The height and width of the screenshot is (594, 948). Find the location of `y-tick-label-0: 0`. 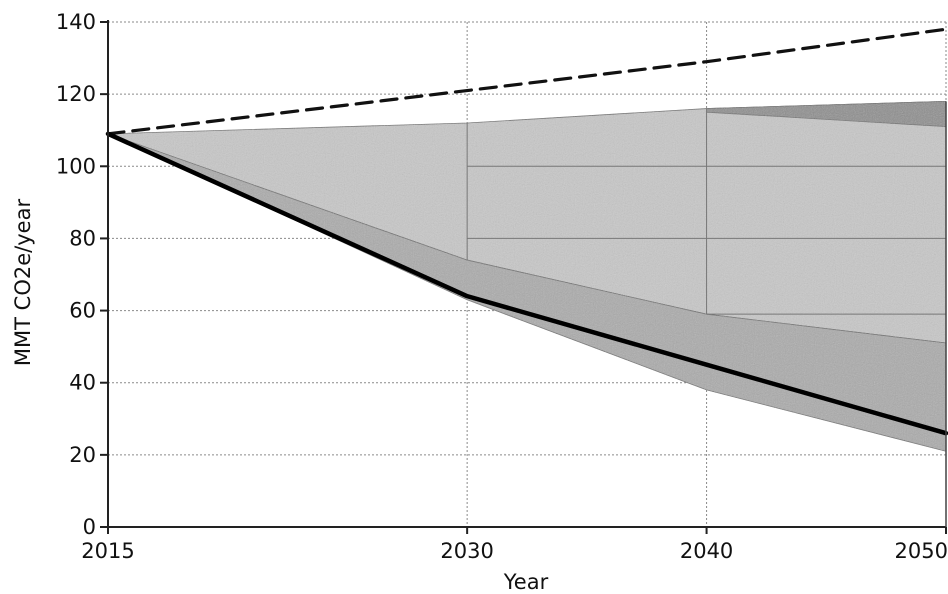

y-tick-label-0: 0 is located at coordinates (89, 527).